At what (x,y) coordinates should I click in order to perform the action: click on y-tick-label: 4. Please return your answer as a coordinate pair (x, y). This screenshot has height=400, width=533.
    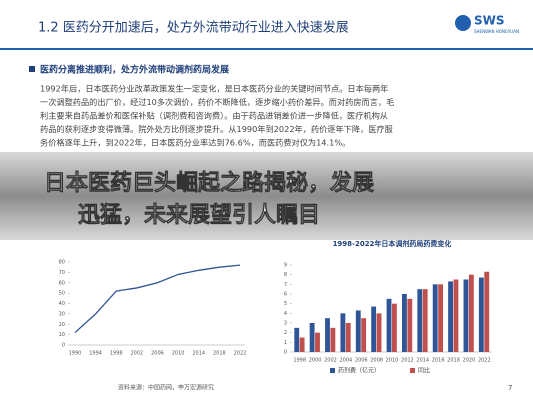
    Looking at the image, I should click on (285, 314).